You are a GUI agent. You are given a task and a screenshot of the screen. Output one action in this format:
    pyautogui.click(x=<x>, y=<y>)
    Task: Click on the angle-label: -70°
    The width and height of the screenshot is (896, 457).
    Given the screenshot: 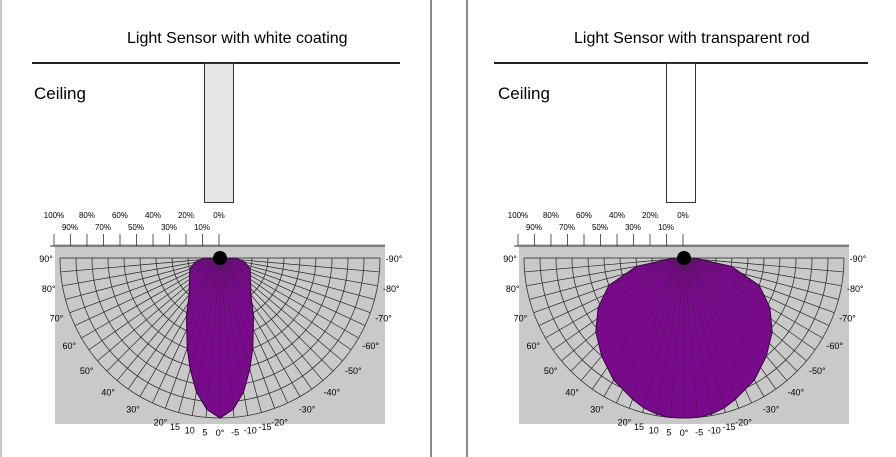 What is the action you would take?
    pyautogui.click(x=383, y=319)
    